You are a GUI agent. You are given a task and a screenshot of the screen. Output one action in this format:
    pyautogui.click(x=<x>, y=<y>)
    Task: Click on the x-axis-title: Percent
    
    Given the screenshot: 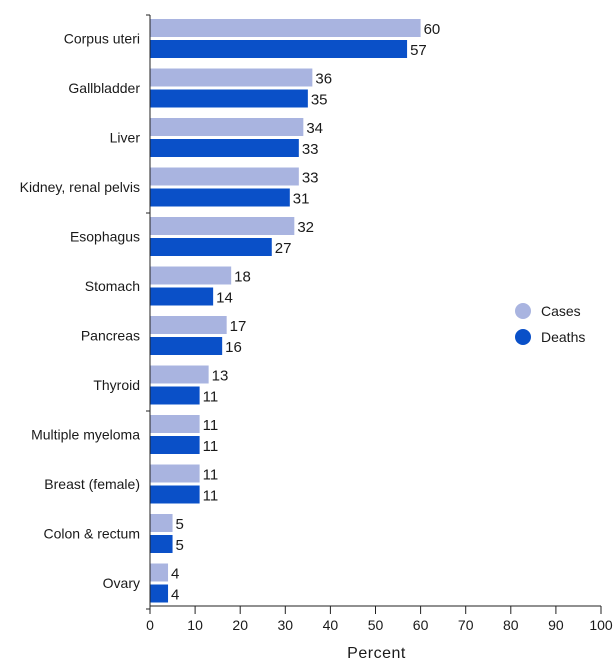 What is the action you would take?
    pyautogui.click(x=376, y=653)
    